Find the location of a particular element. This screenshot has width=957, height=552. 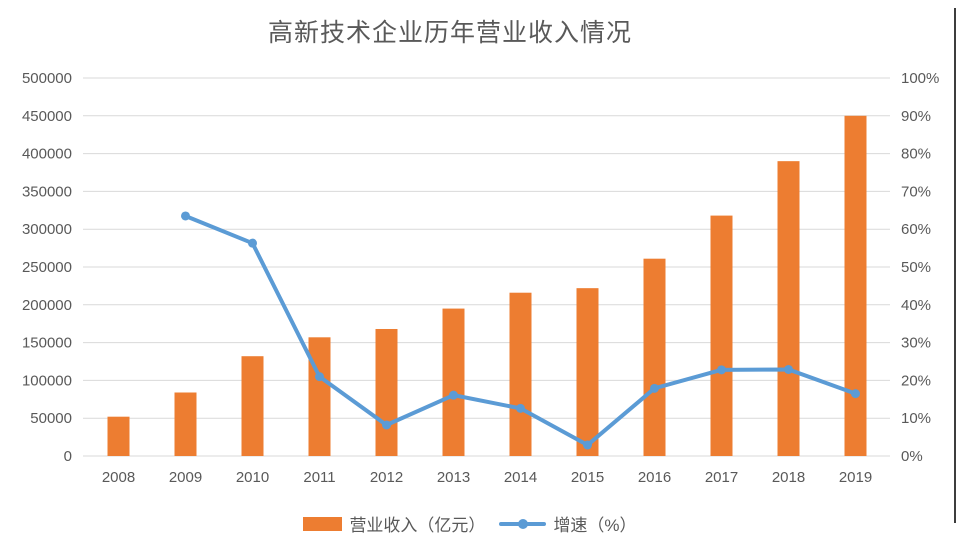

right-axis-tick-label: 70% is located at coordinates (916, 191).